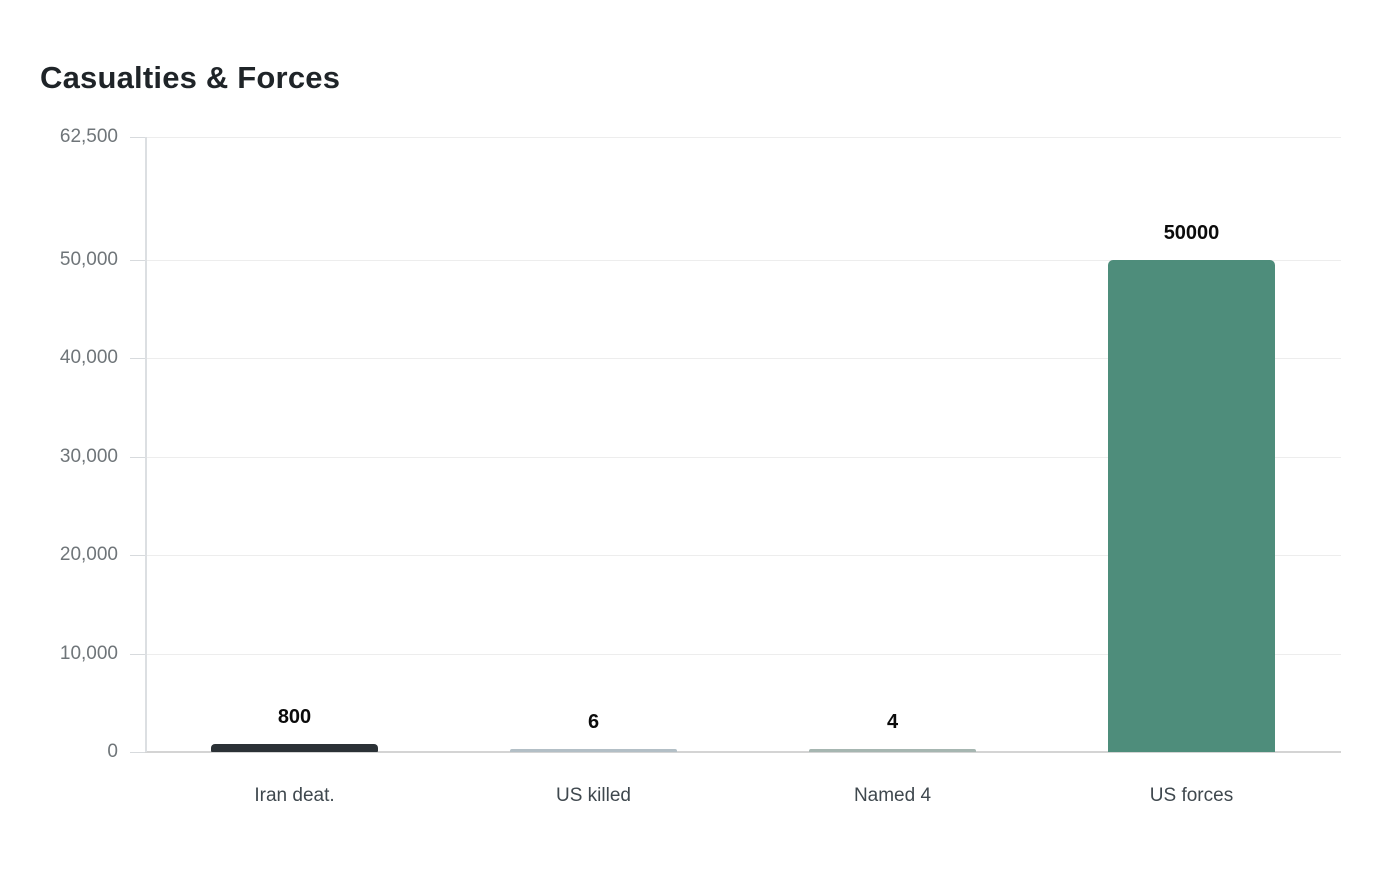  What do you see at coordinates (294, 795) in the screenshot?
I see `x-axis-category-label: Iran deat.` at bounding box center [294, 795].